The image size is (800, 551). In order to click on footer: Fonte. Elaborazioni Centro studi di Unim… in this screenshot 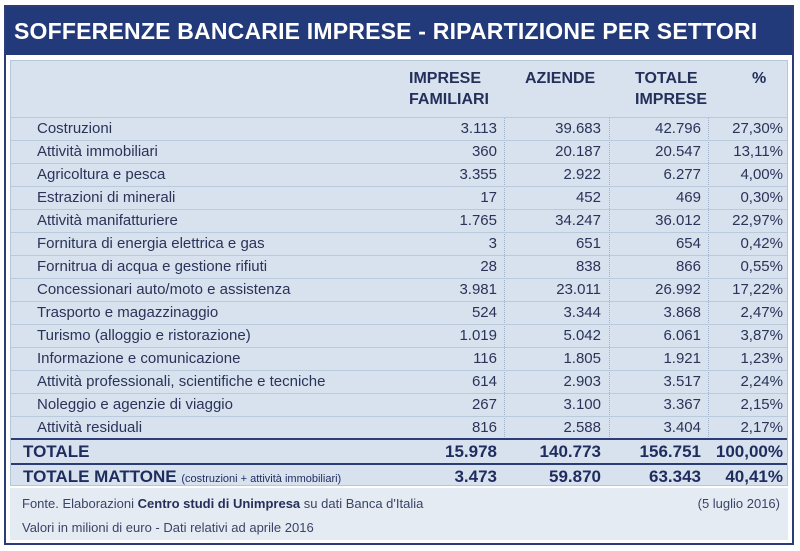, I will do `click(399, 514)`.